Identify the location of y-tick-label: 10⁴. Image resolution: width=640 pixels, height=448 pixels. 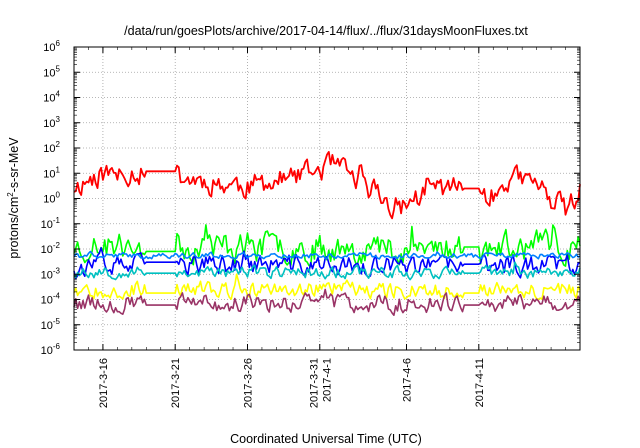
(51, 97).